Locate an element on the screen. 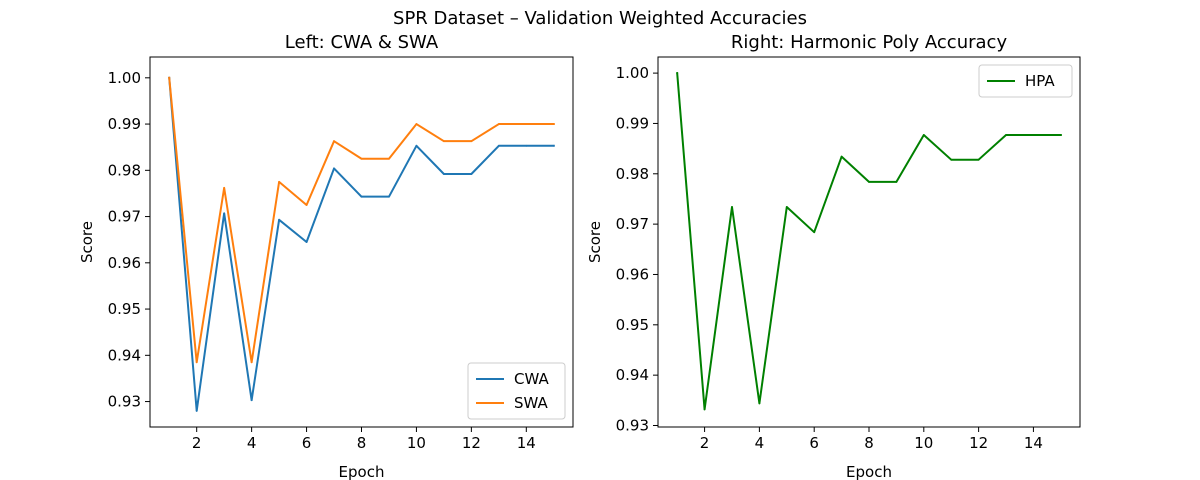  left-legend-label-cwa: CWA is located at coordinates (531, 379).